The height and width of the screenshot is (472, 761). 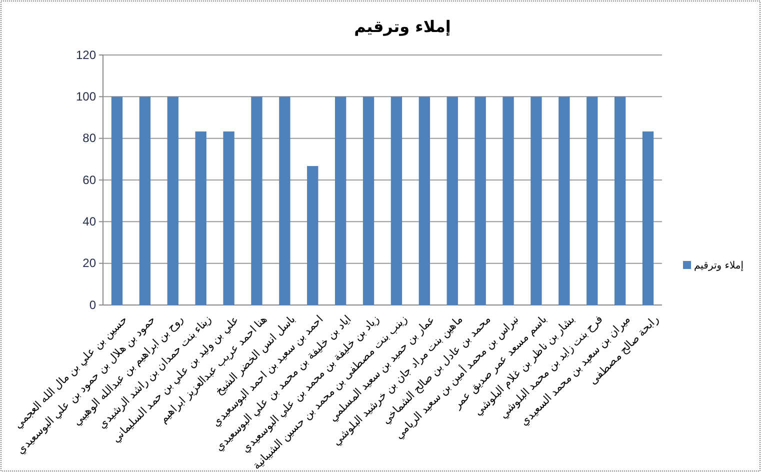 What do you see at coordinates (86, 55) in the screenshot?
I see `y-tick-label: 120` at bounding box center [86, 55].